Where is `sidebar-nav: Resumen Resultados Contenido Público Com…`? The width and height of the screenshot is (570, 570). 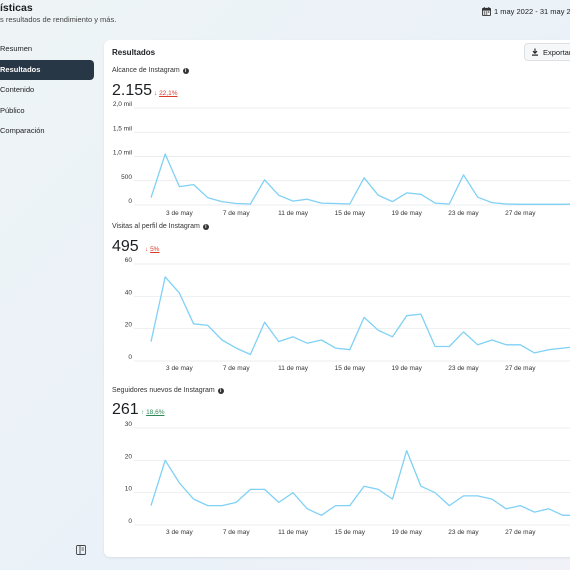 sidebar-nav: Resumen Resultados Contenido Público Com… is located at coordinates (47, 90).